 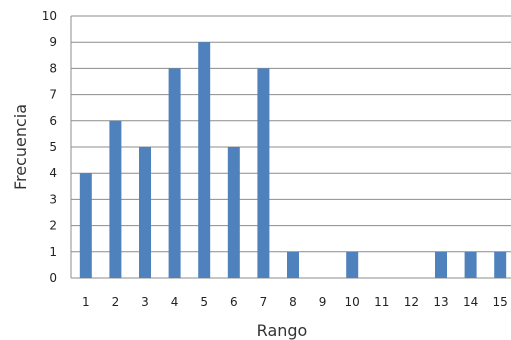 What do you see at coordinates (53, 226) in the screenshot?
I see `y-tick-label: 2` at bounding box center [53, 226].